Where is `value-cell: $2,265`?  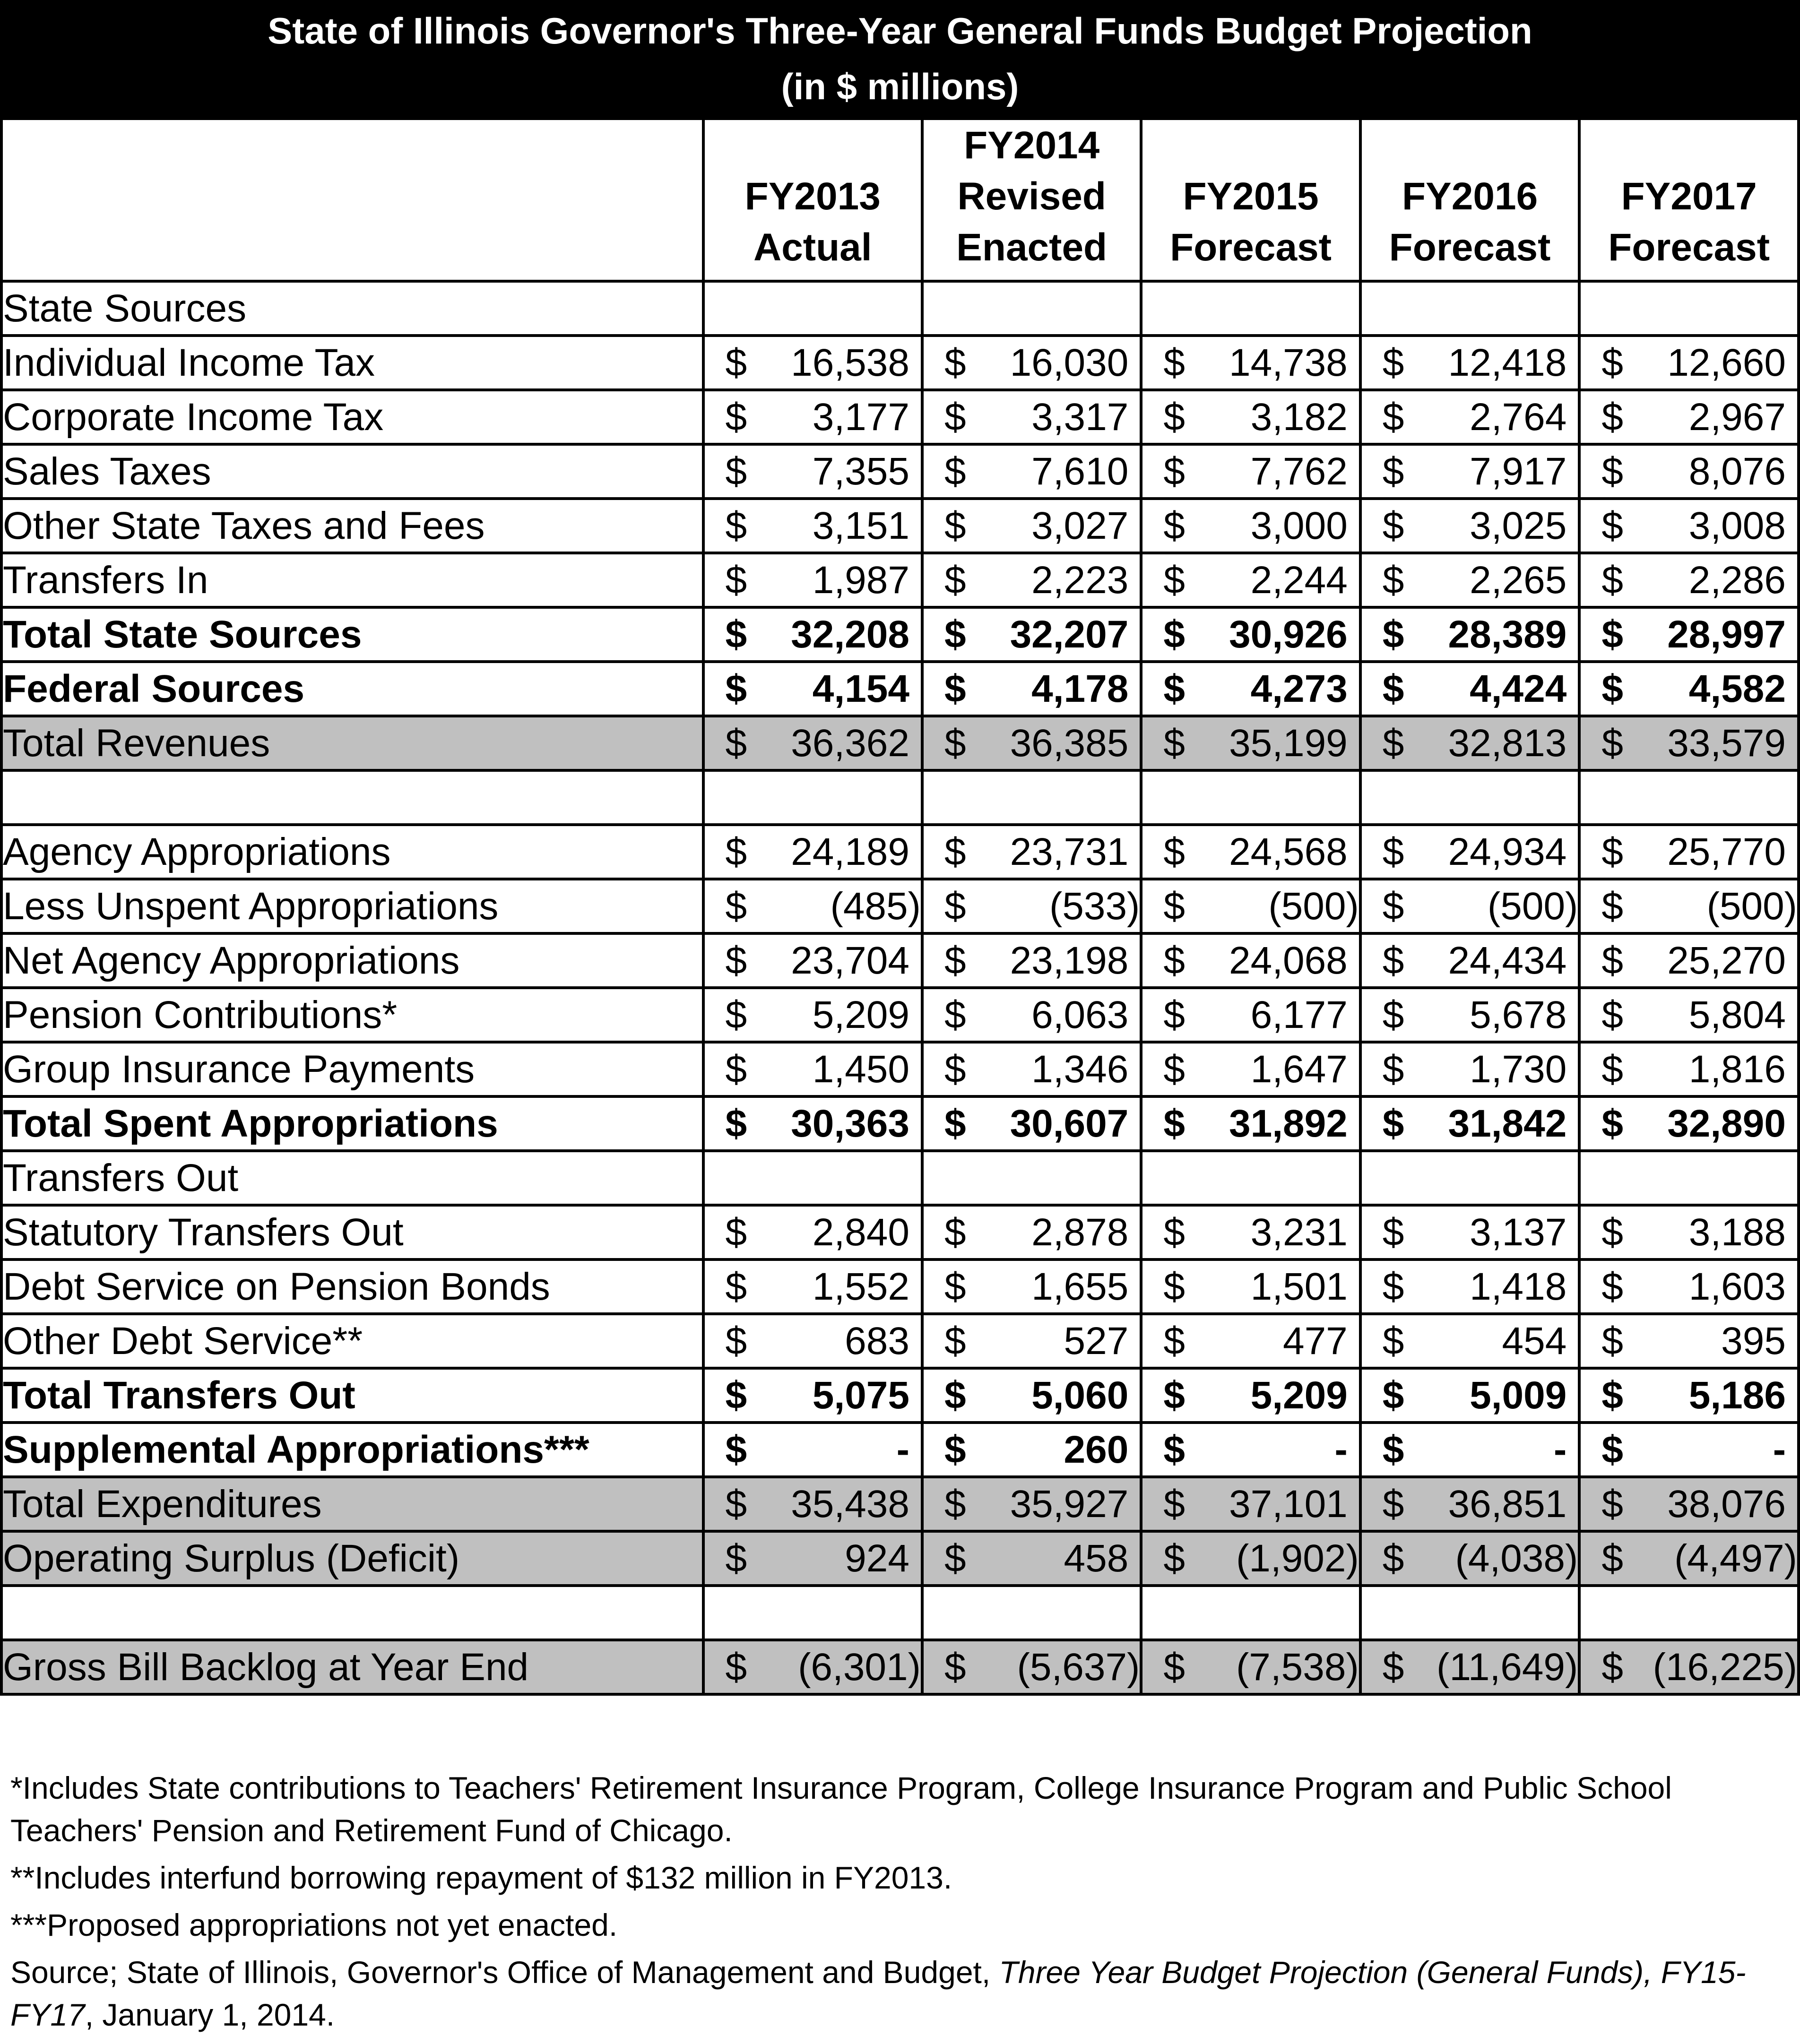 value-cell: $2,265 is located at coordinates (1470, 580).